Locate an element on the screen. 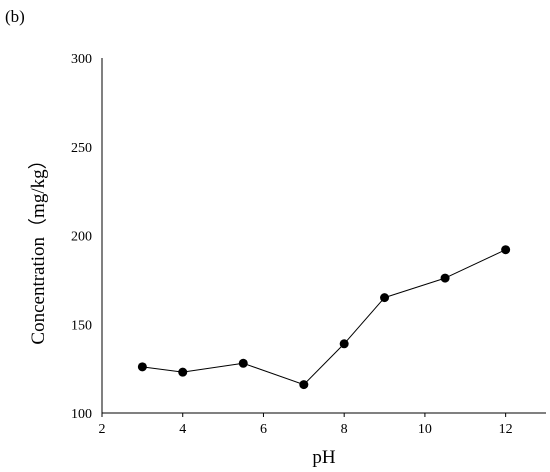 The height and width of the screenshot is (472, 550). x-tick-label: 4 is located at coordinates (182, 429).